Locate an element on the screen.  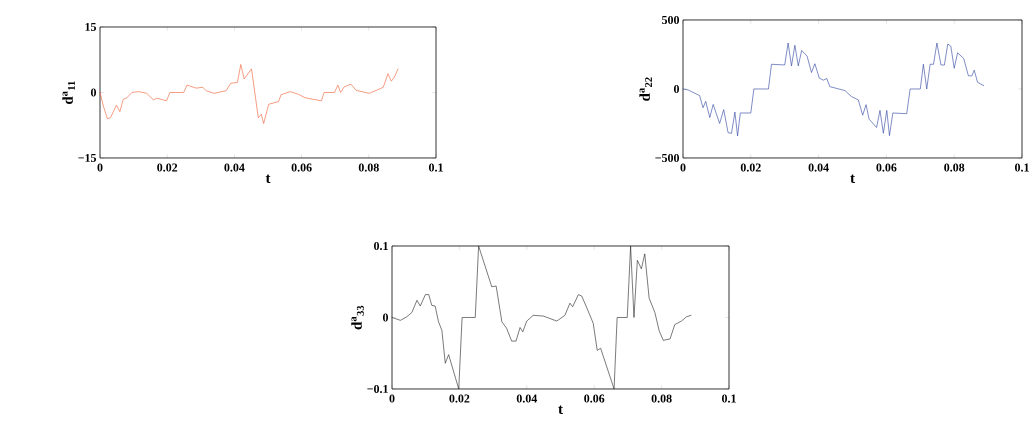
y-axis-title: d$^{a}$22 is located at coordinates (645, 89).